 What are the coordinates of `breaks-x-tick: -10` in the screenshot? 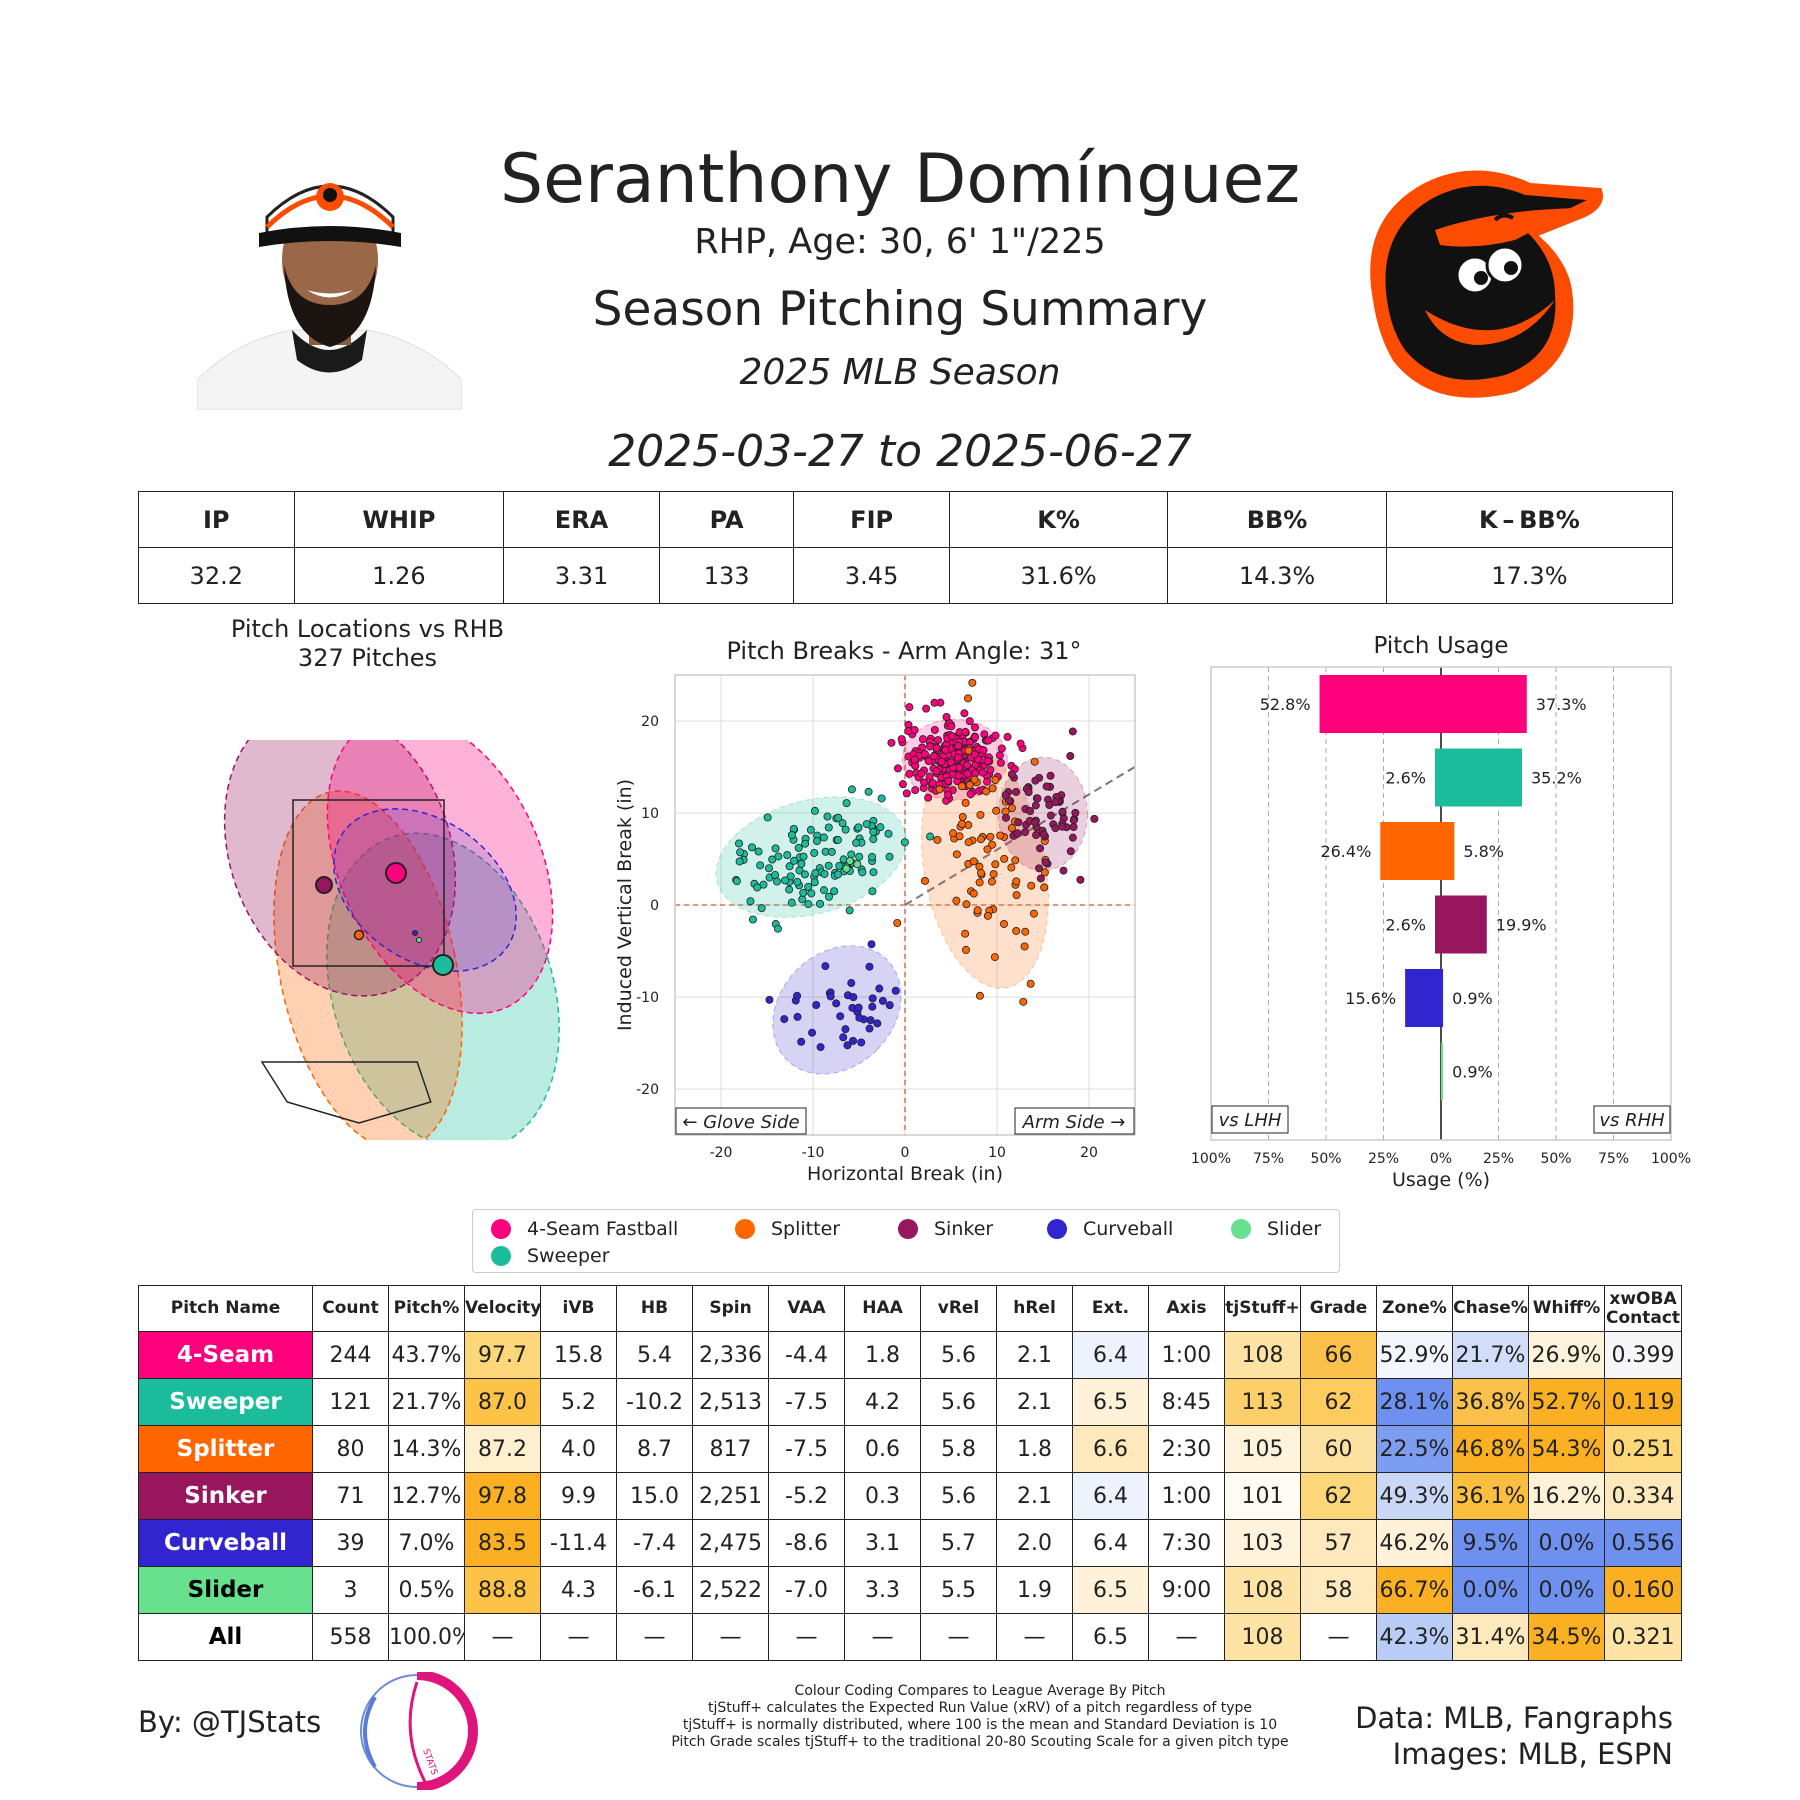 It's located at (813, 1153).